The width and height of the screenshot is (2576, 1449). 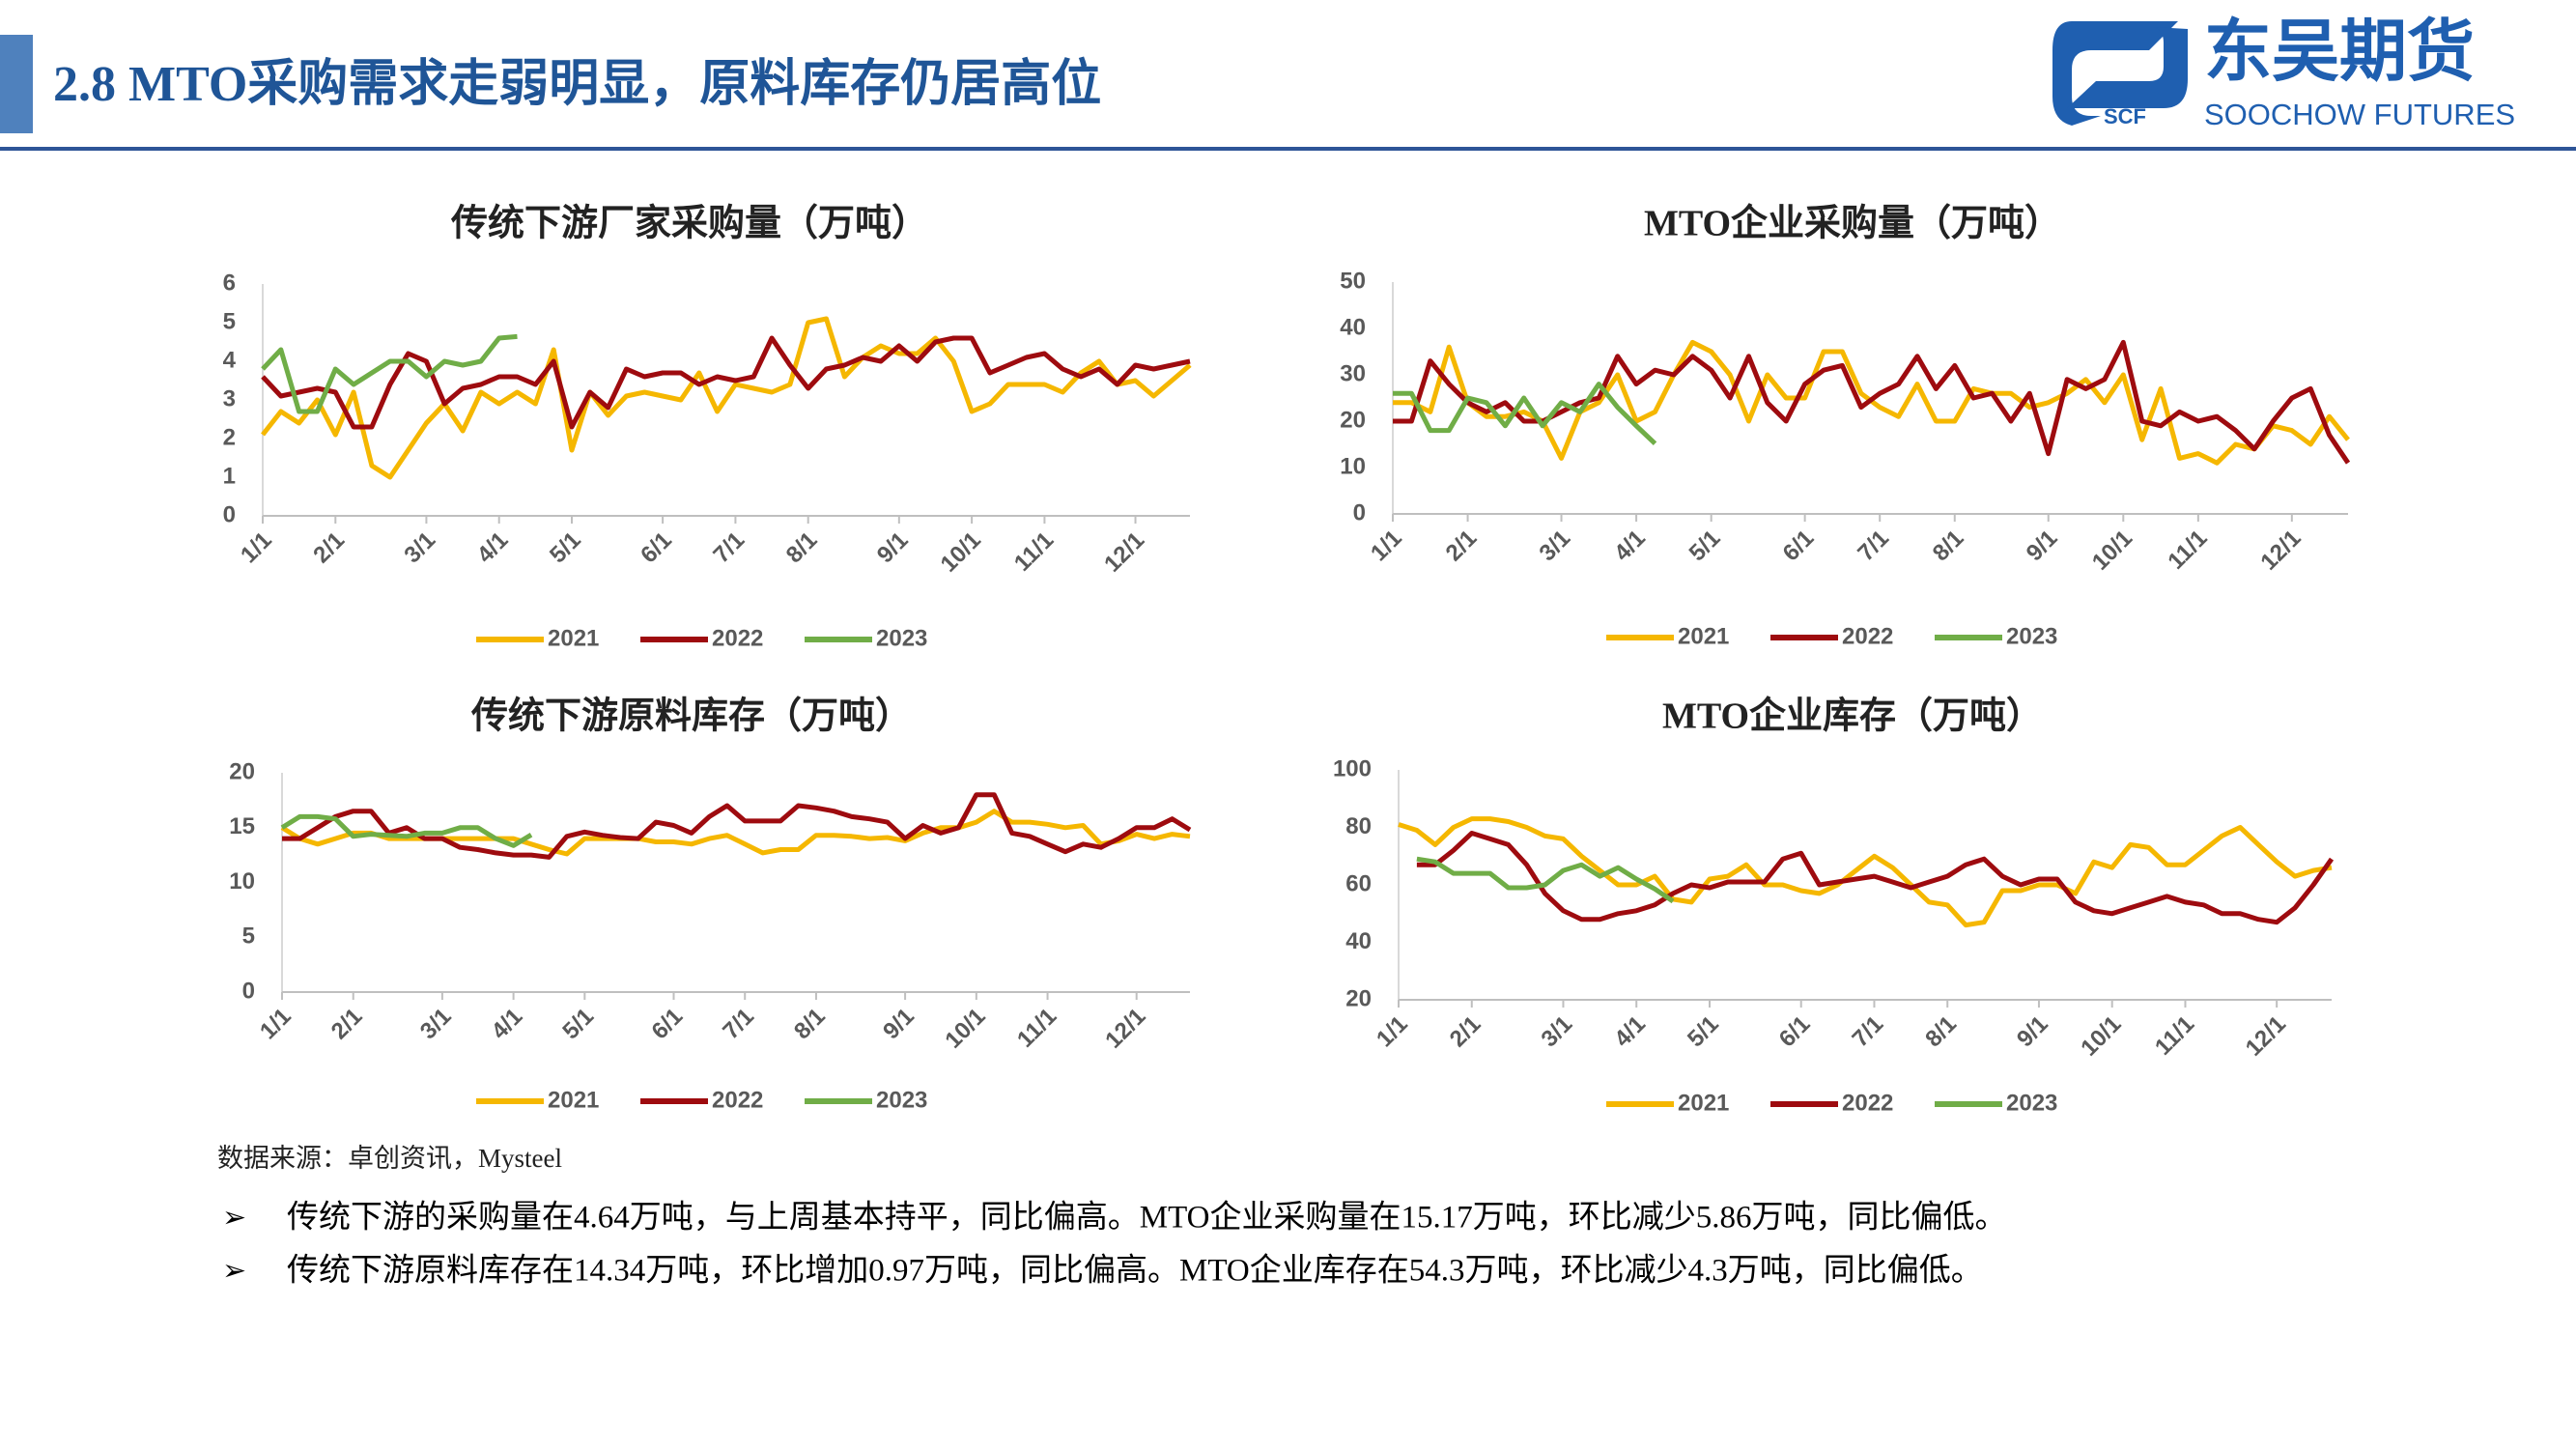 What do you see at coordinates (2359, 114) in the screenshot?
I see `brand-en: SOOCHOW FUTURES` at bounding box center [2359, 114].